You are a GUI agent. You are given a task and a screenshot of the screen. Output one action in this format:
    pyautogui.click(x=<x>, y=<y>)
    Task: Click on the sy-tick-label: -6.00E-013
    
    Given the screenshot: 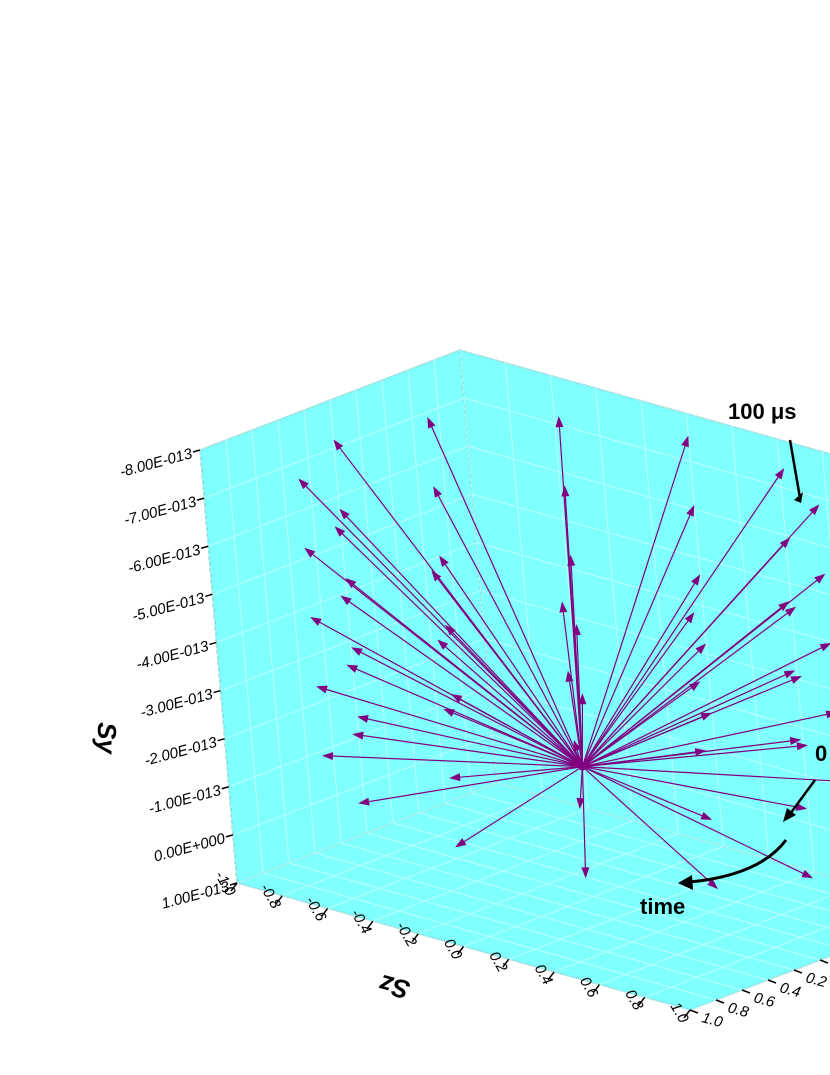 What is the action you would take?
    pyautogui.click(x=164, y=559)
    